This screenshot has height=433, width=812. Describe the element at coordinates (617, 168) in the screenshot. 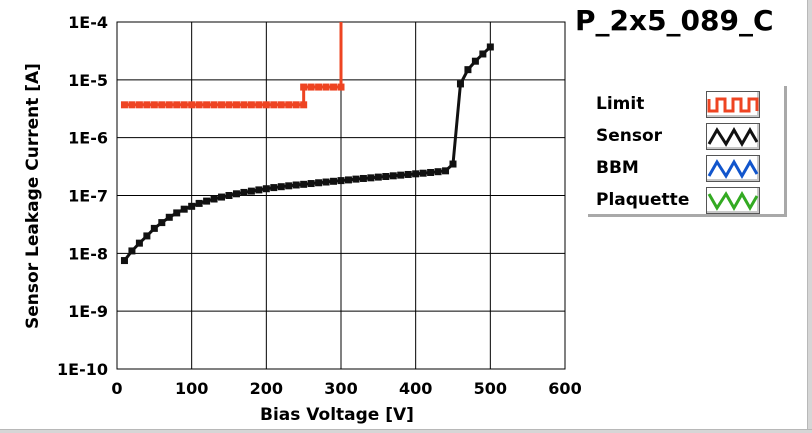

I see `legend-label: BBM` at that location.